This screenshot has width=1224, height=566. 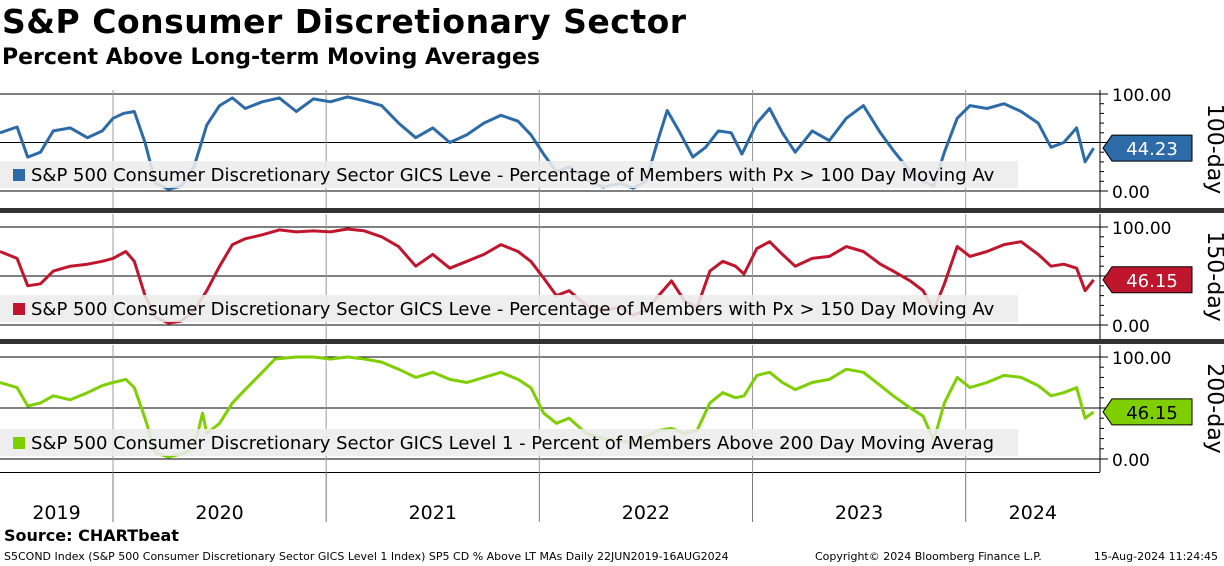 I want to click on x-tick-label: 2019, so click(x=56, y=513).